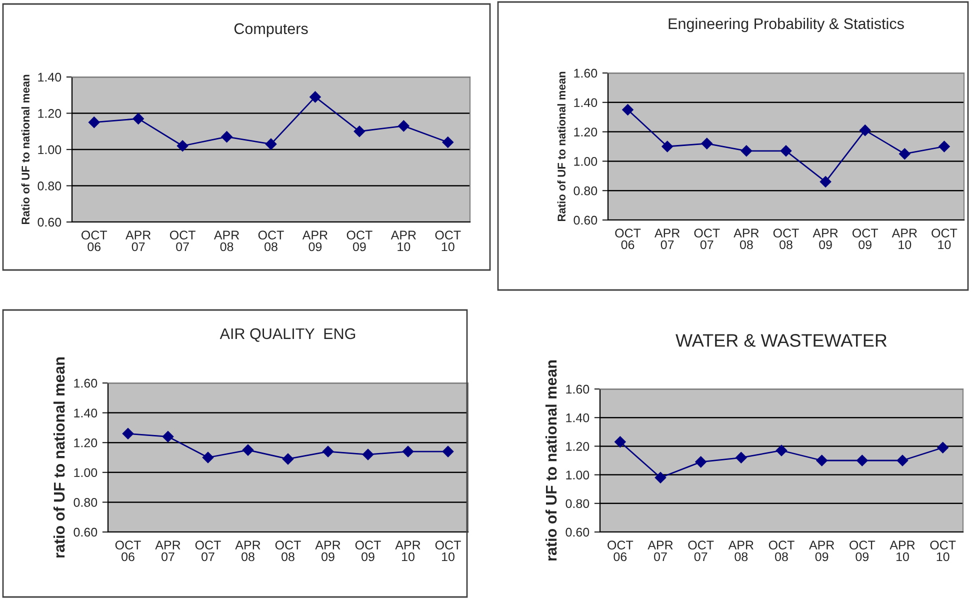  I want to click on chart-title: WATER & WASTEWATER, so click(781, 340).